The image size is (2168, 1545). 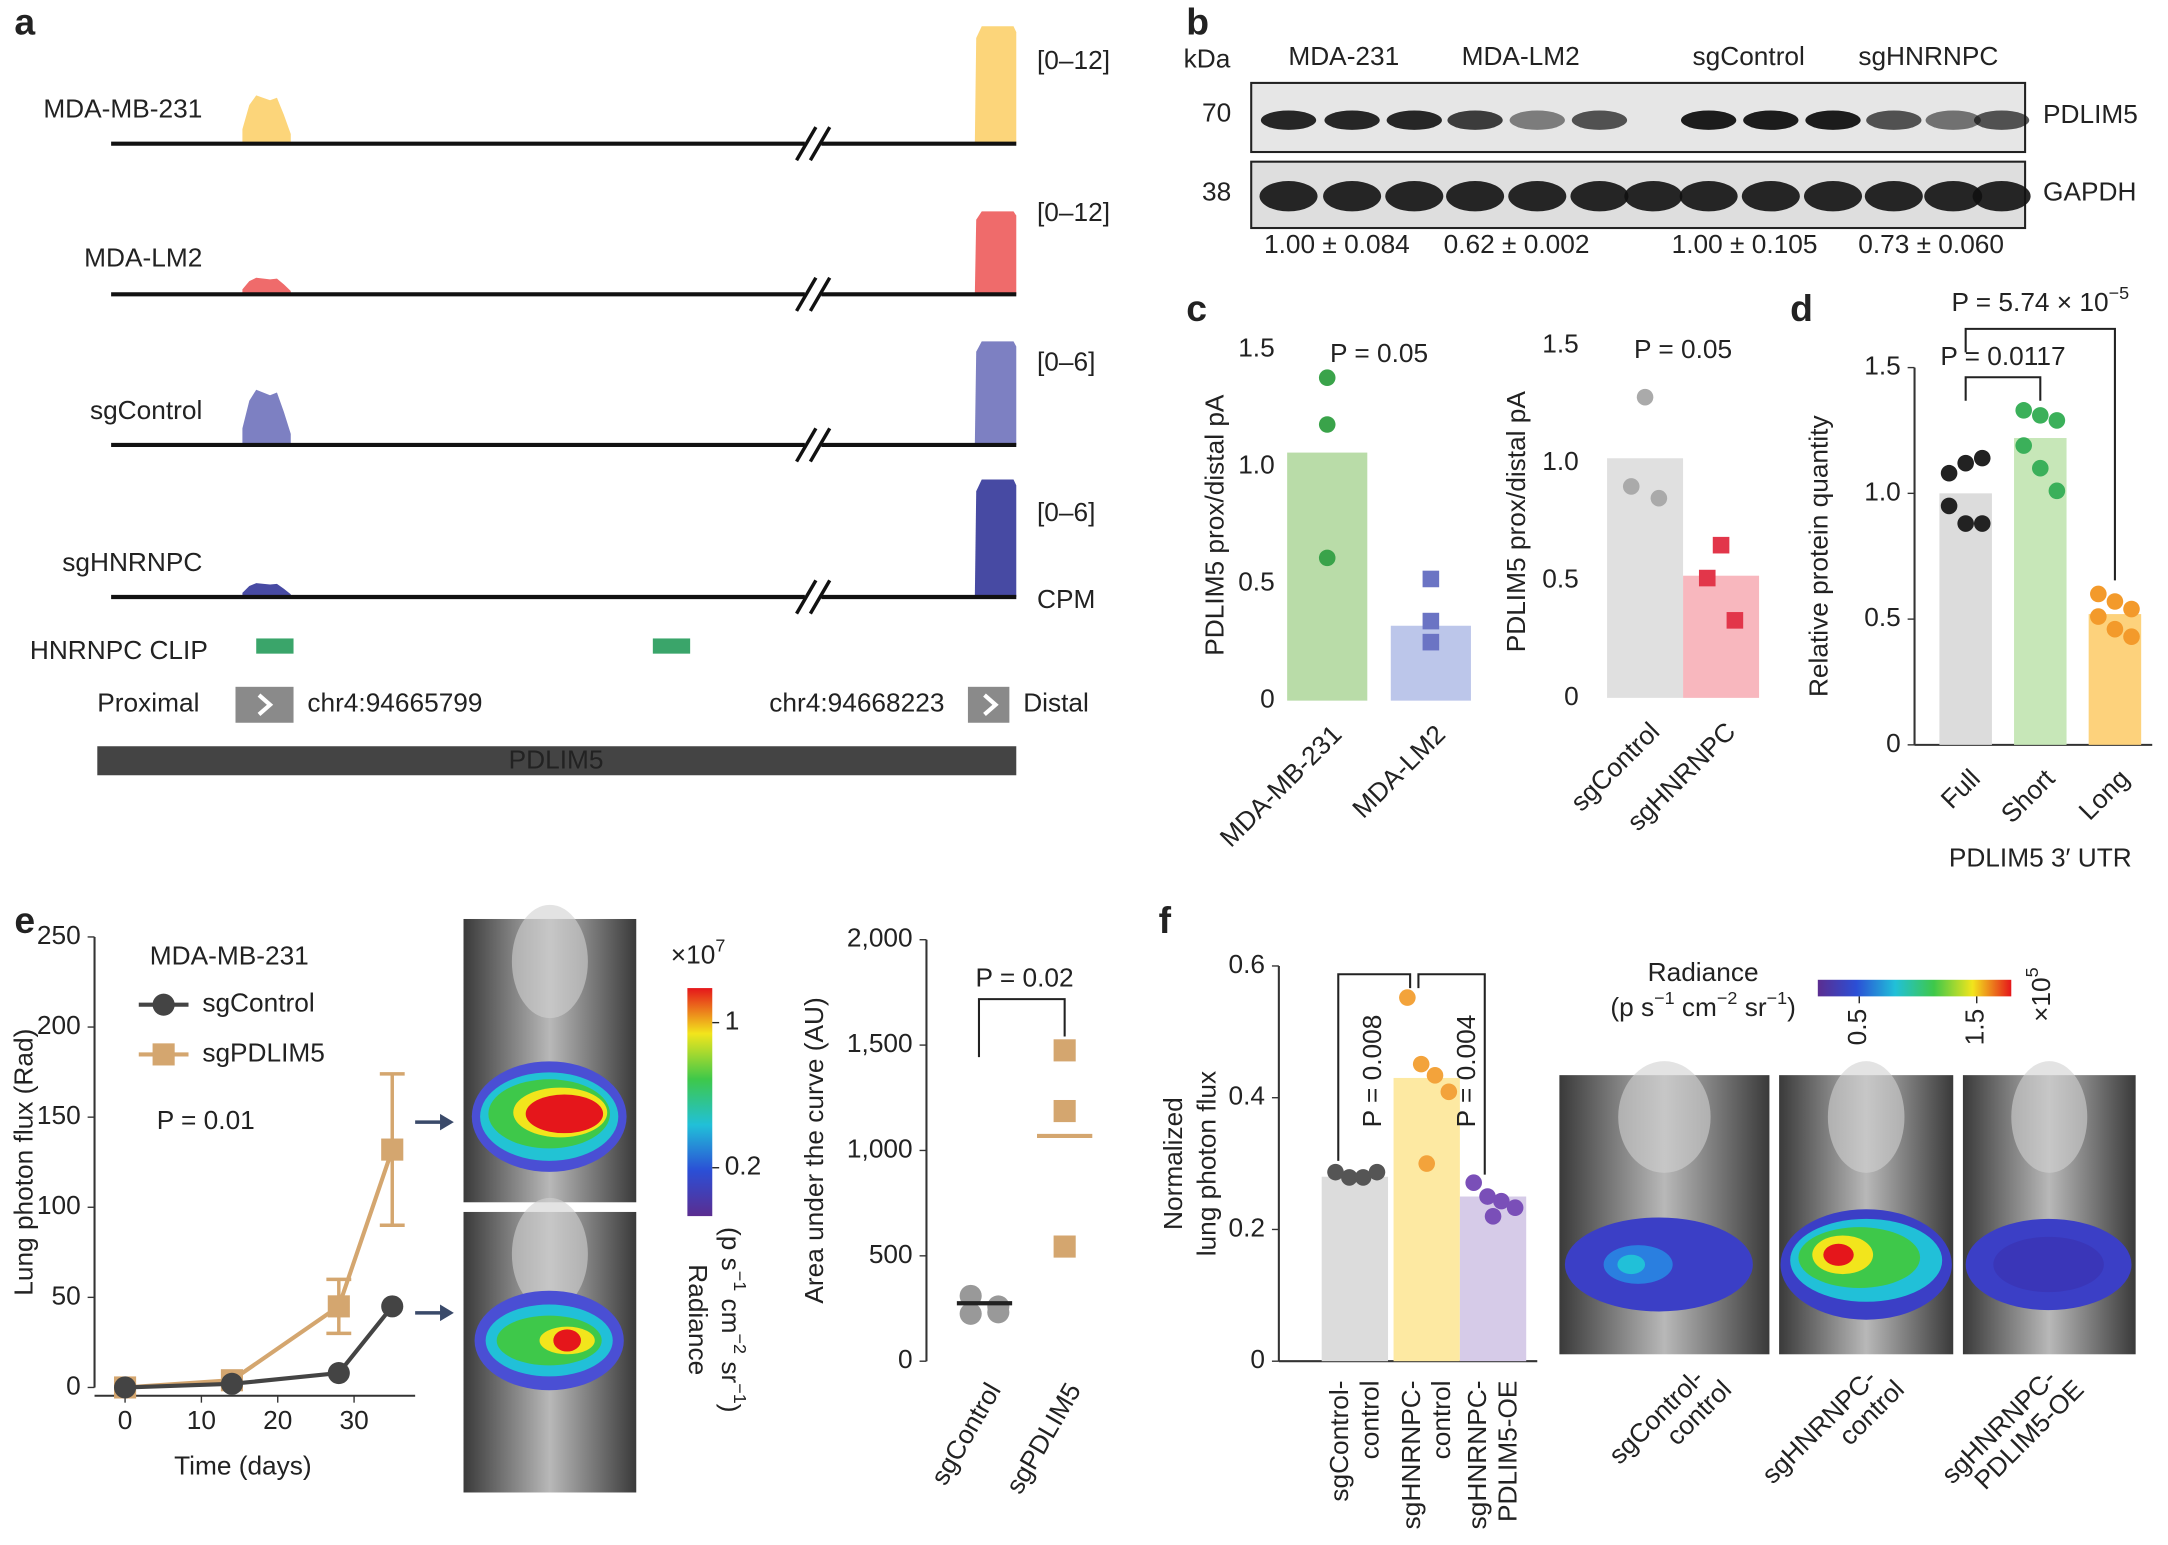 What do you see at coordinates (2039, 994) in the screenshot?
I see `colorbar-scale: ×105` at bounding box center [2039, 994].